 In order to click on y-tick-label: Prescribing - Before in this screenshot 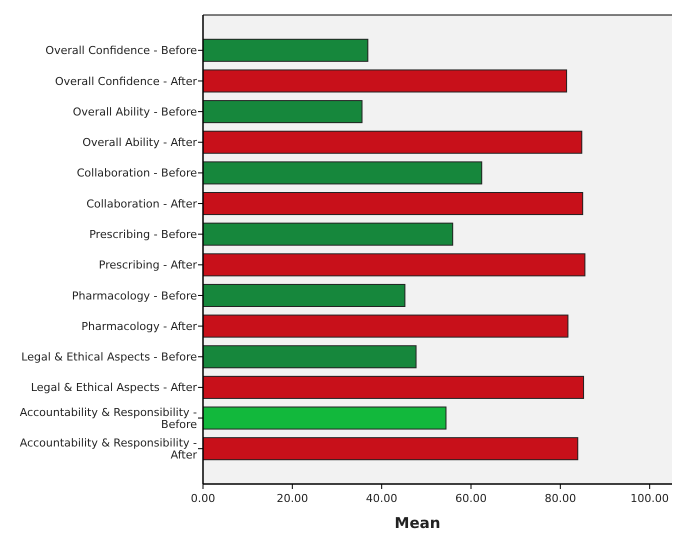, I will do `click(143, 235)`.